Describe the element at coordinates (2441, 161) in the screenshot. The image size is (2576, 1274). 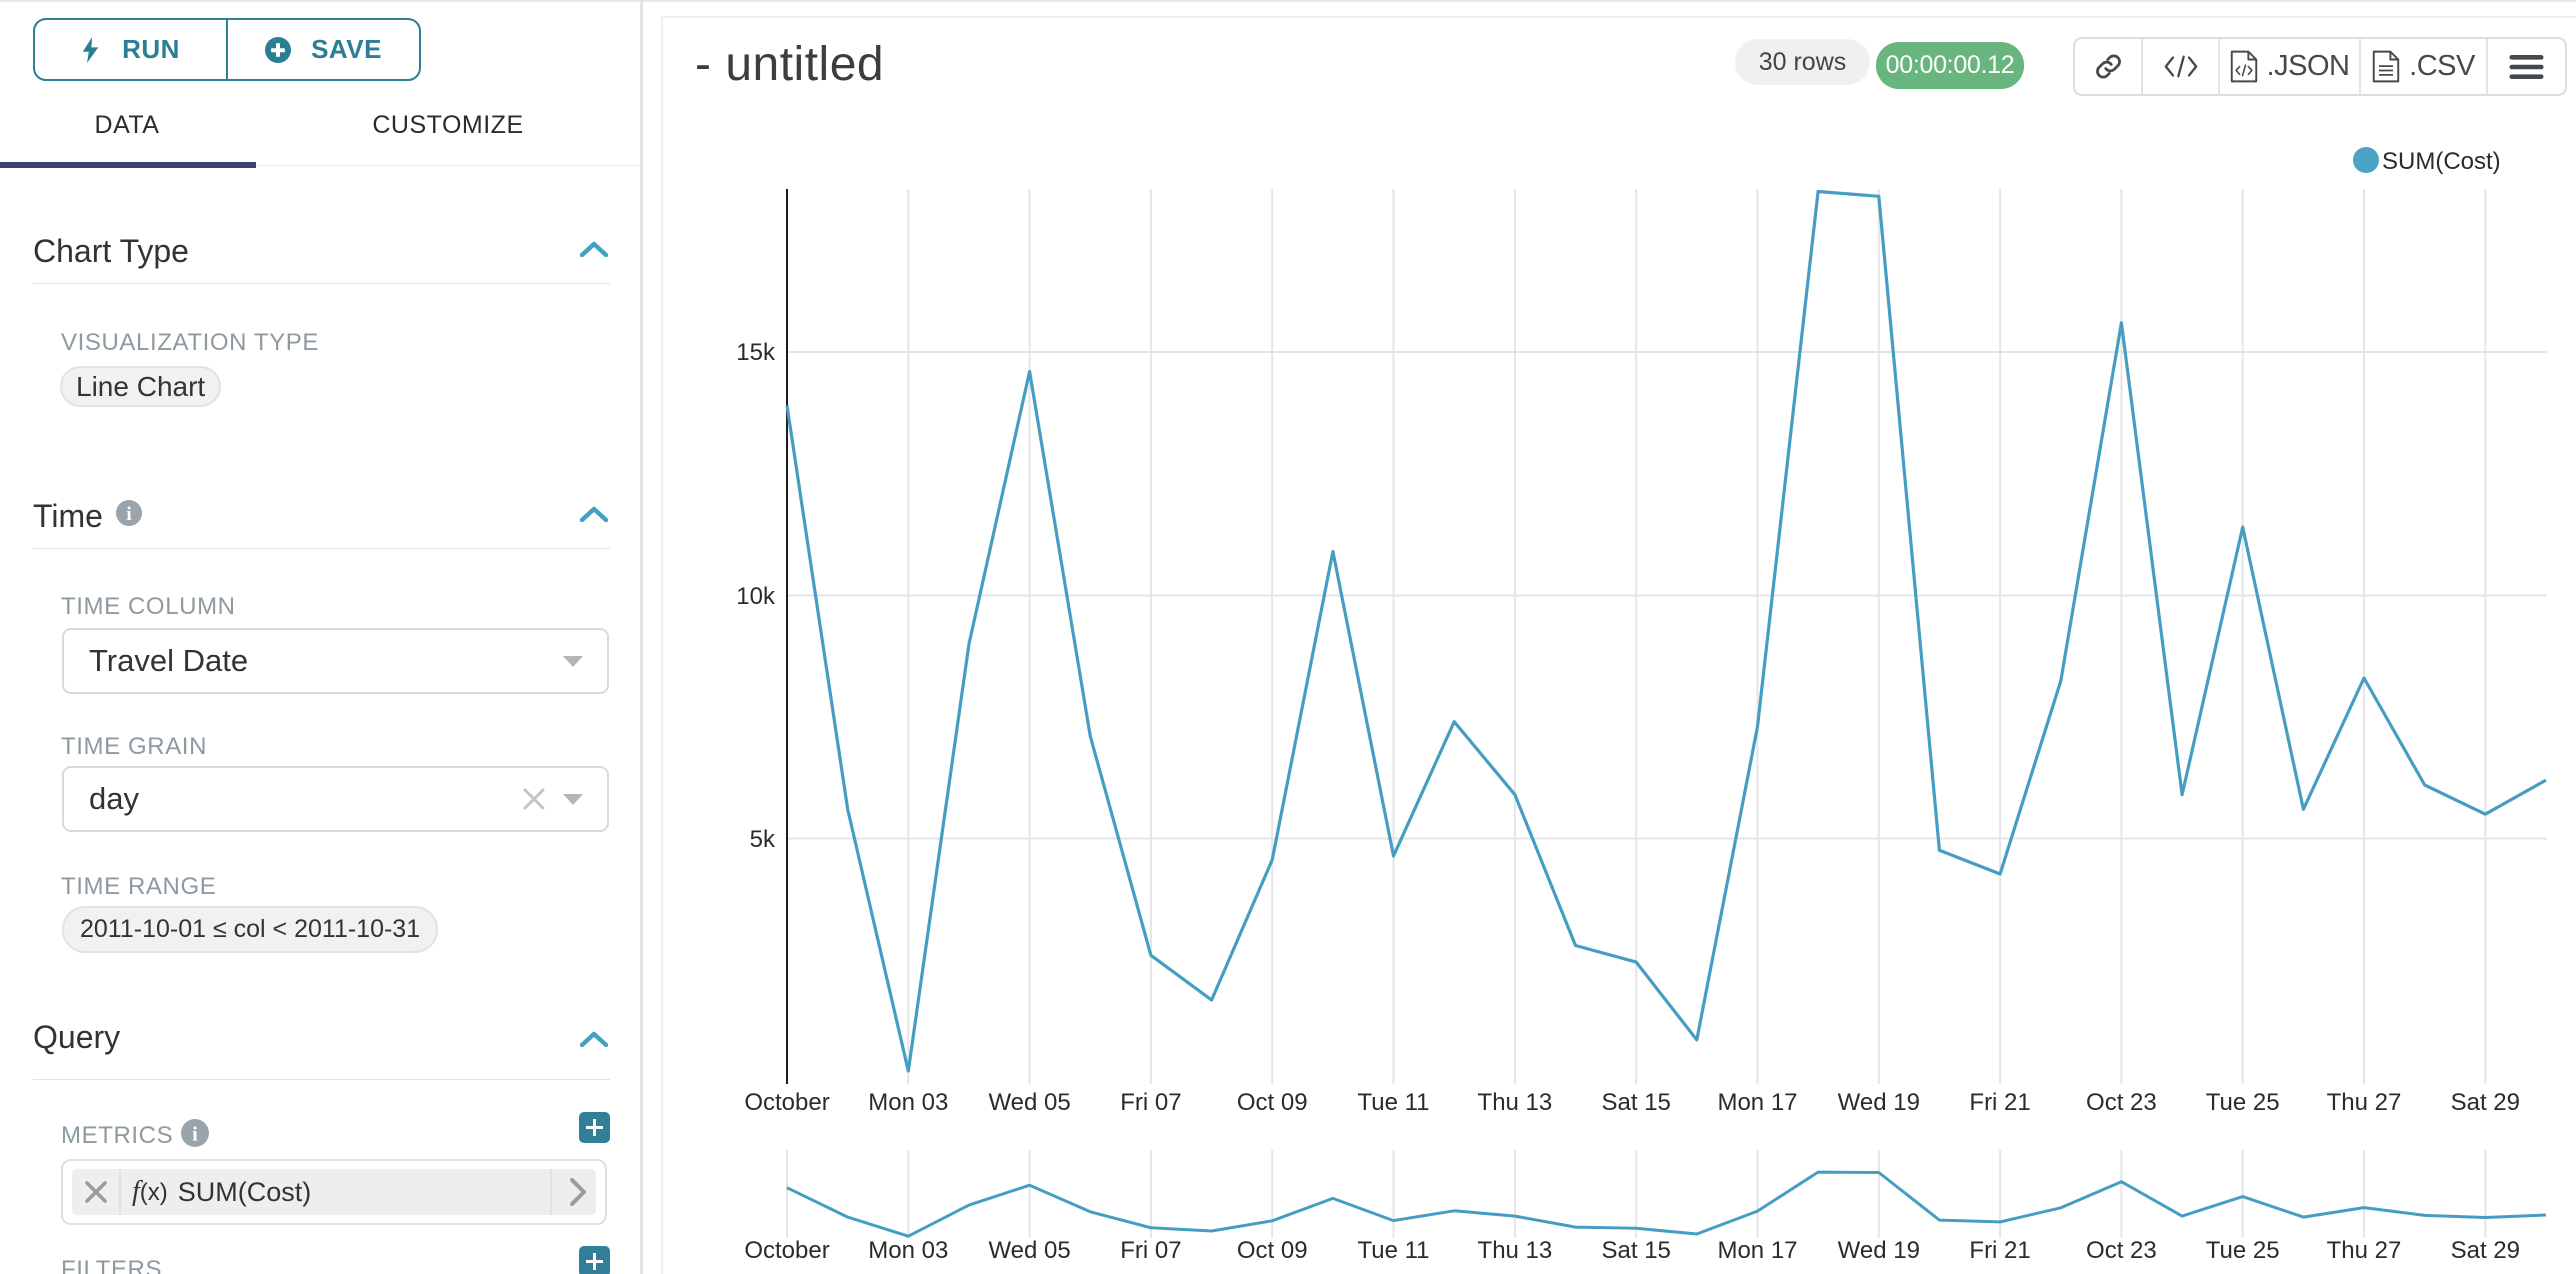
I see `svg-text: SUM(Cost)` at that location.